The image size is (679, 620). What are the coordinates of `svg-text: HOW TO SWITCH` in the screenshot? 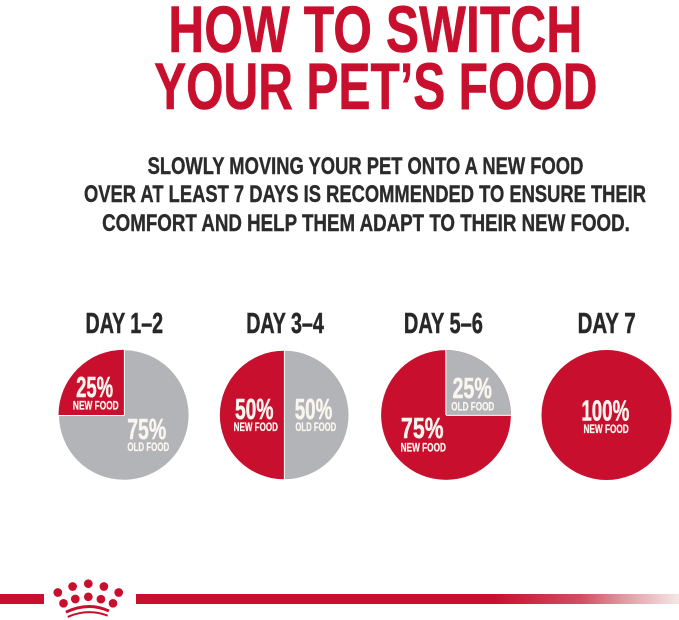 It's located at (375, 33).